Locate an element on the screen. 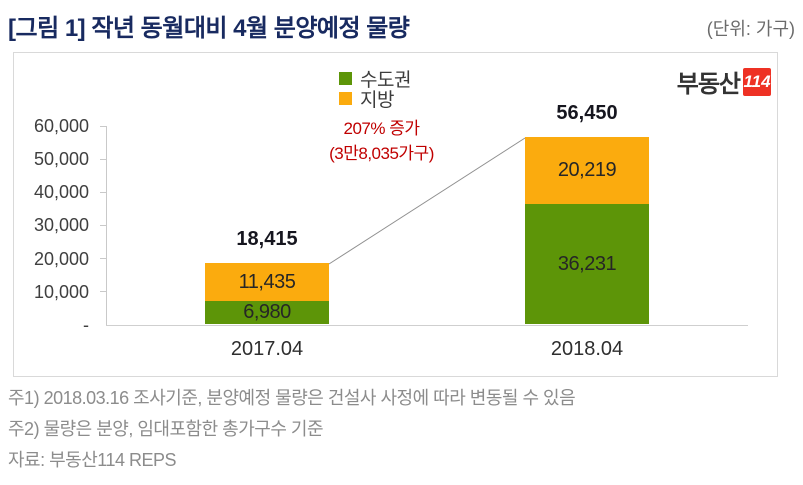  increase-annotation: 207% 증가 (3만8,035가구) is located at coordinates (381, 141).